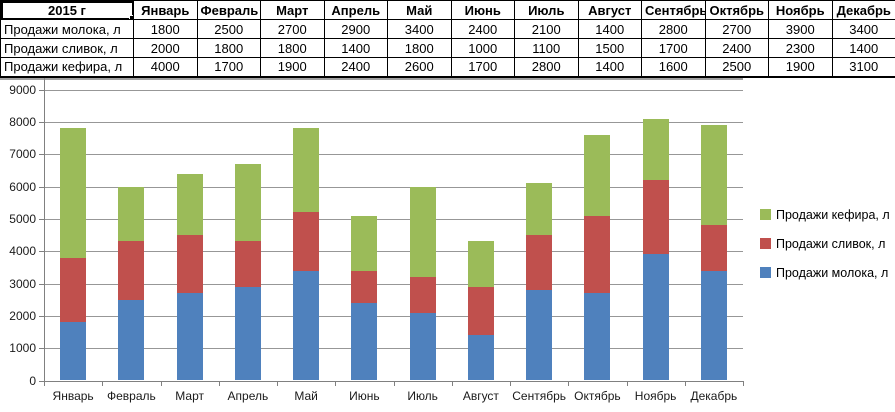  Describe the element at coordinates (419, 10) in the screenshot. I see `month-header-cell: Май` at that location.